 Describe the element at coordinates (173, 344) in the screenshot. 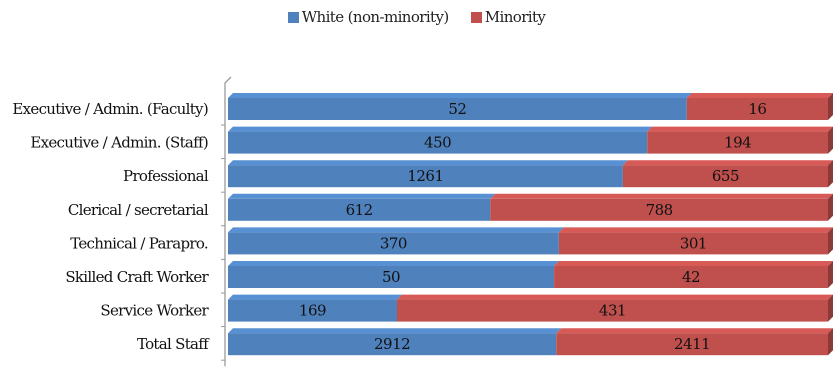

I see `category-label: Total Staff` at that location.